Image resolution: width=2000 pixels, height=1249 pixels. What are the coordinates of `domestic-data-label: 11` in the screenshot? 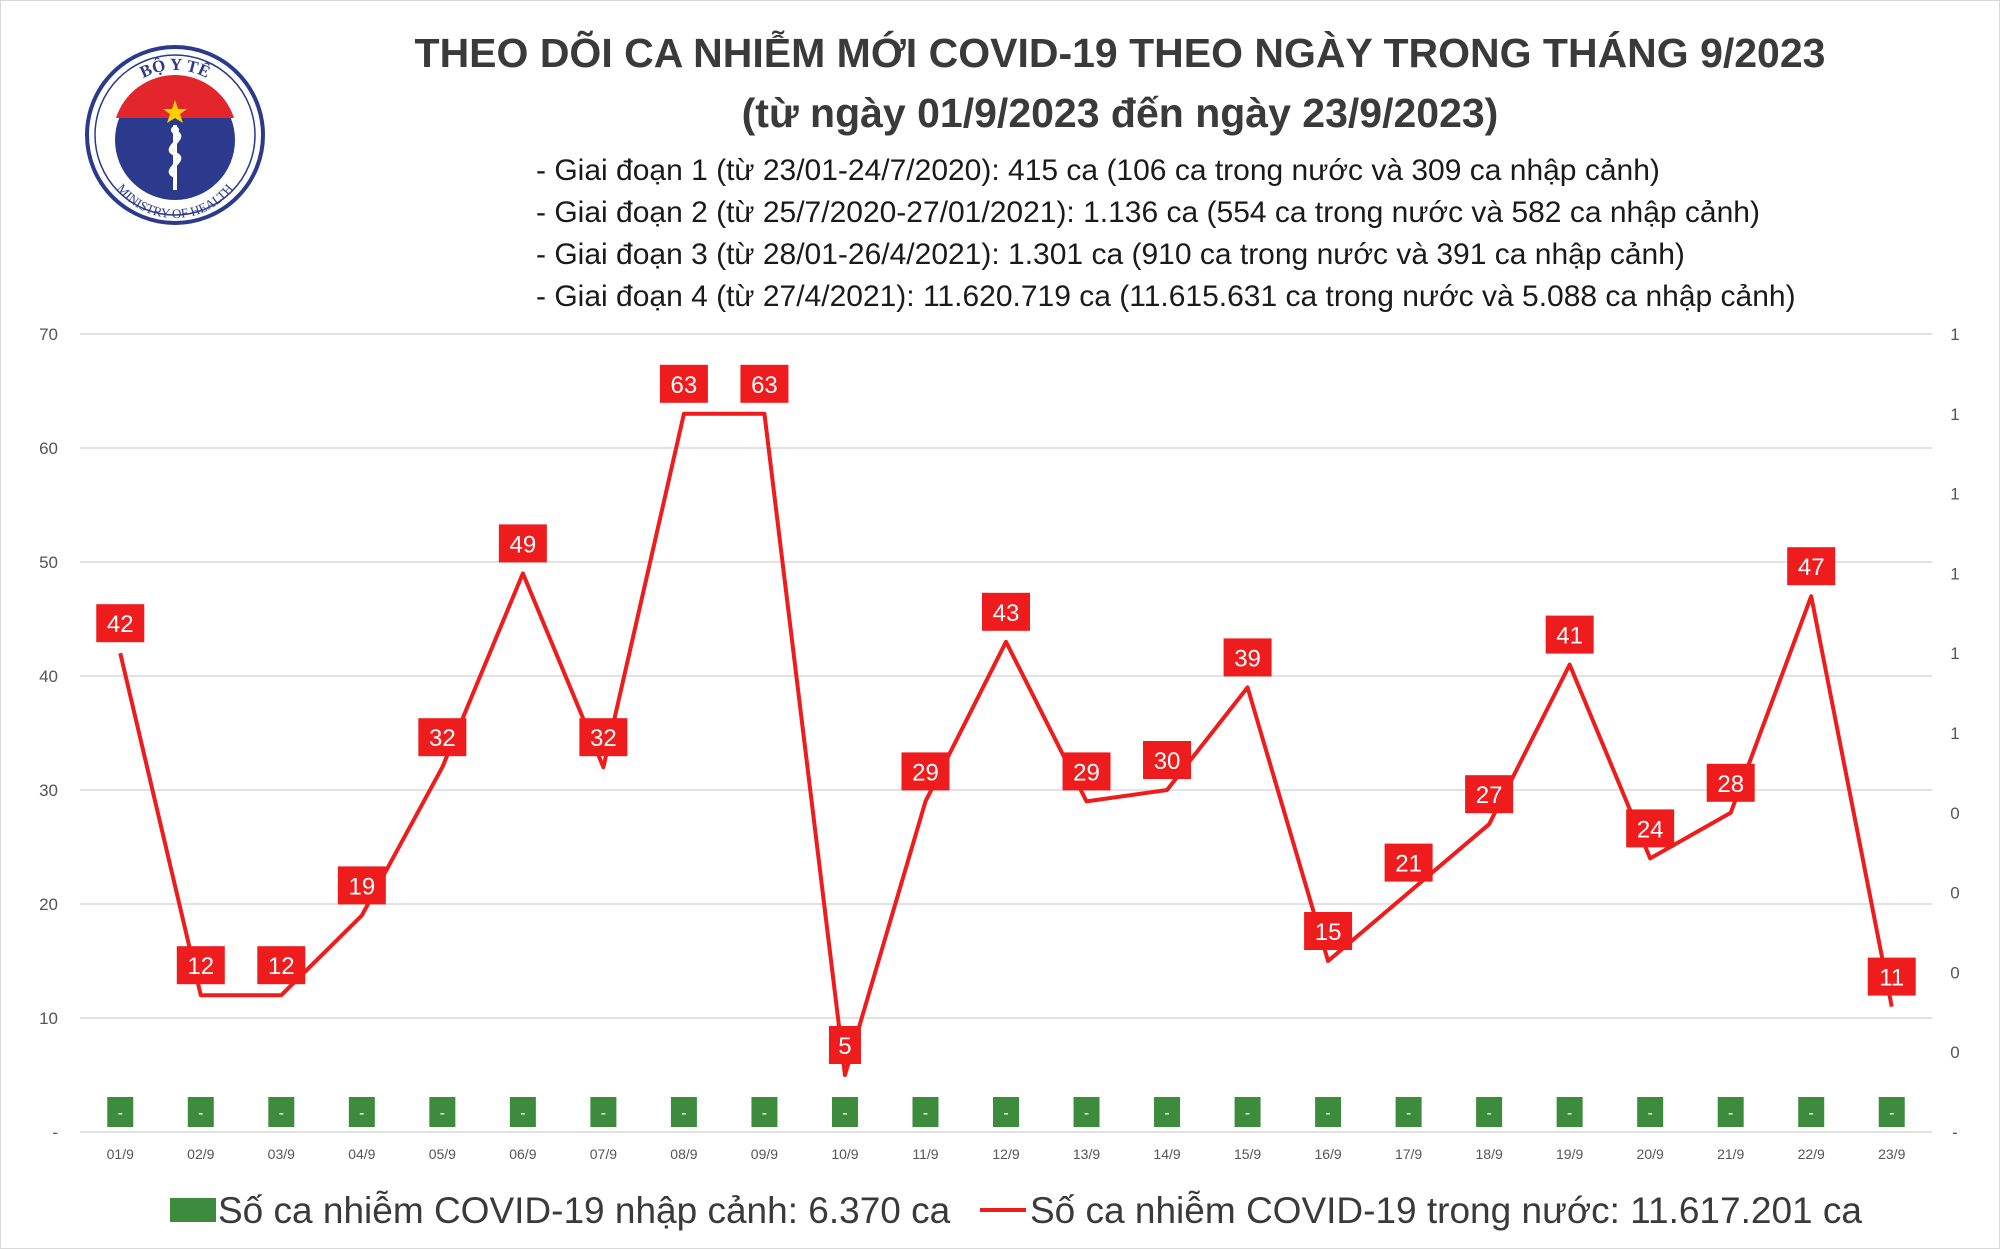 It's located at (1891, 978).